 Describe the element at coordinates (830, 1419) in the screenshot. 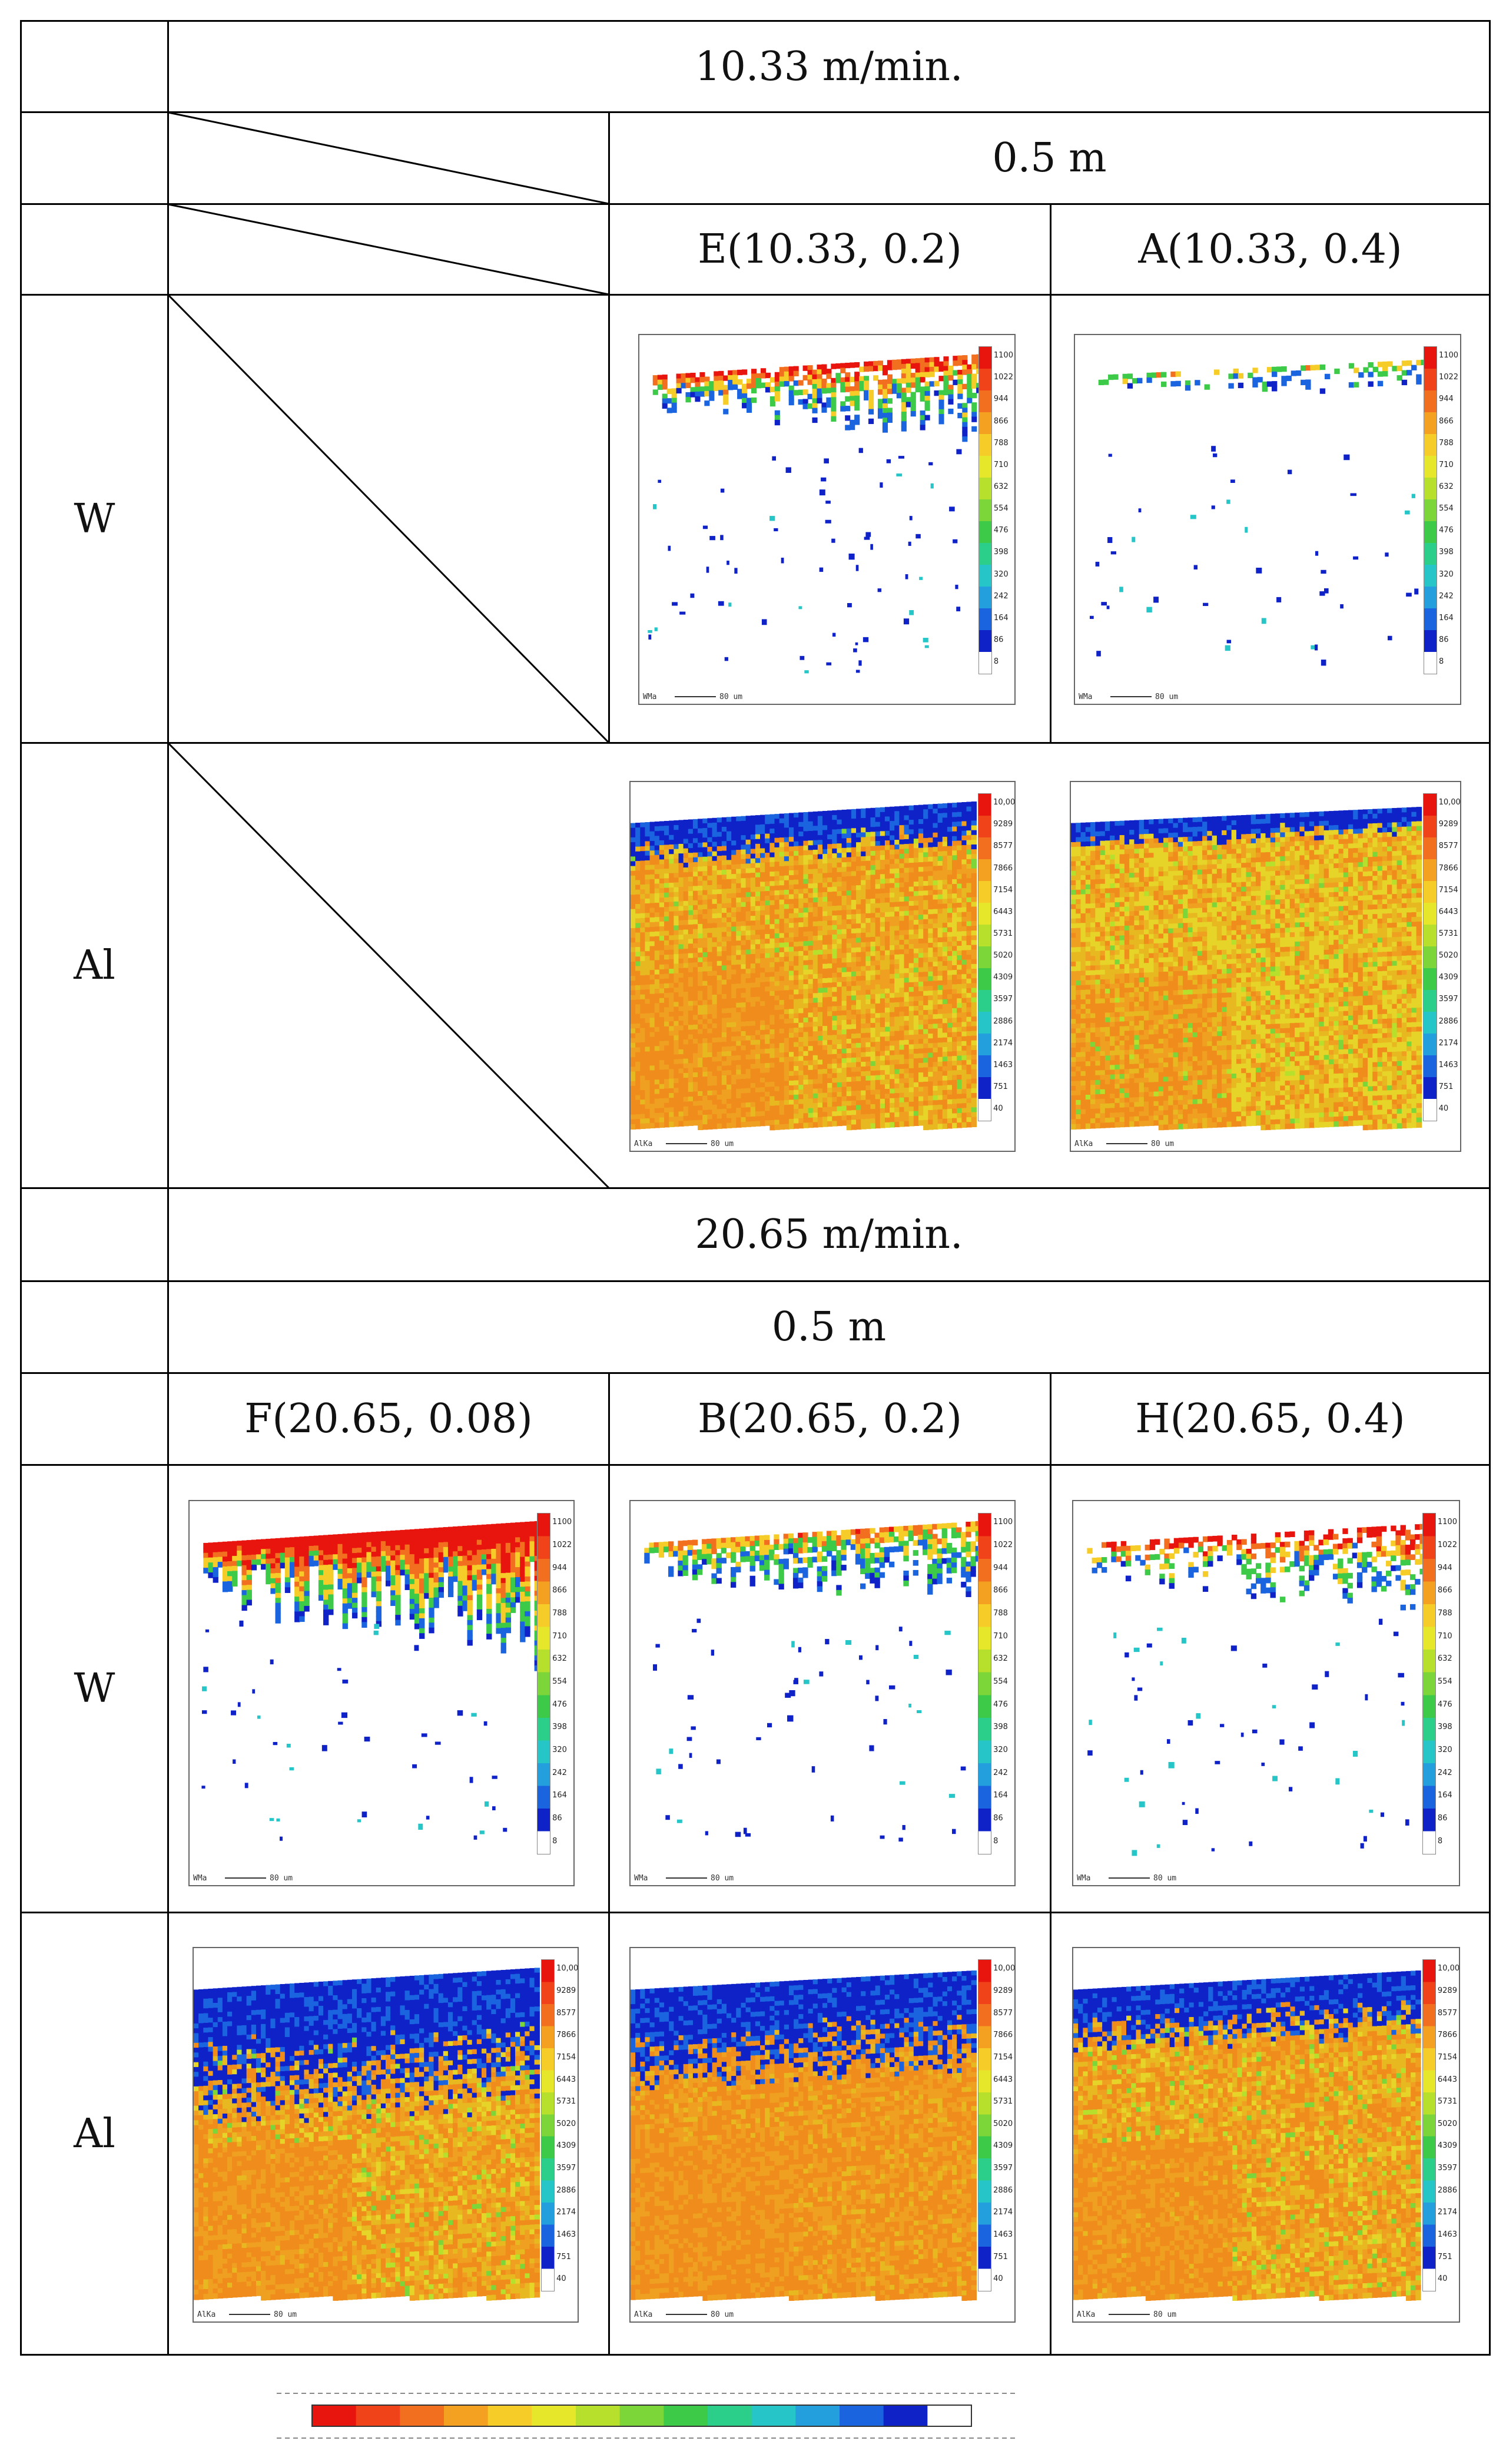

I see `column-header-B: B(20.65, 0.2)` at that location.